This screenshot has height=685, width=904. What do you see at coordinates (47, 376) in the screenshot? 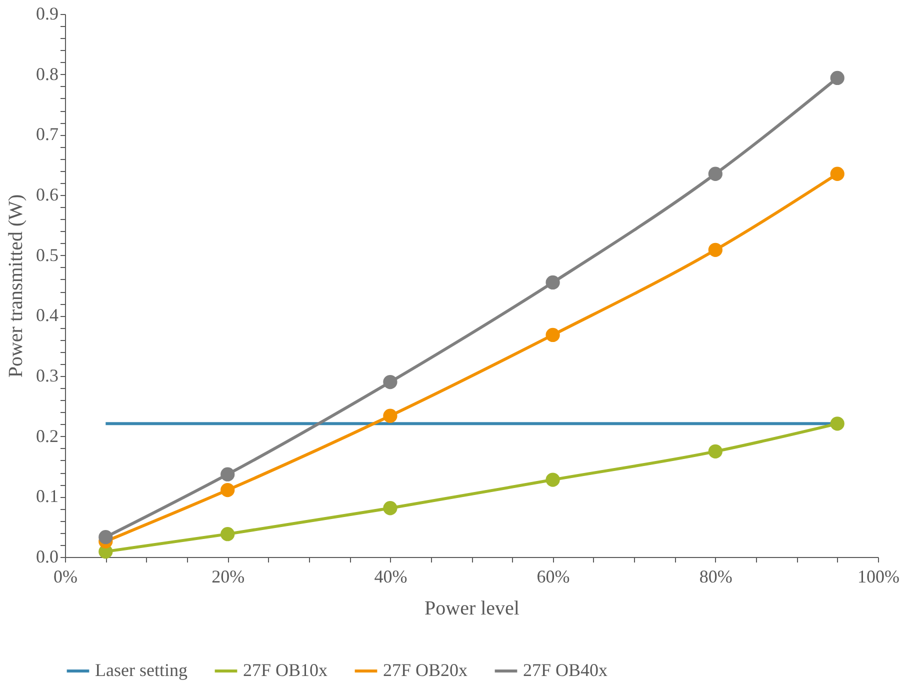
I see `y-tick-label: 0.3` at bounding box center [47, 376].